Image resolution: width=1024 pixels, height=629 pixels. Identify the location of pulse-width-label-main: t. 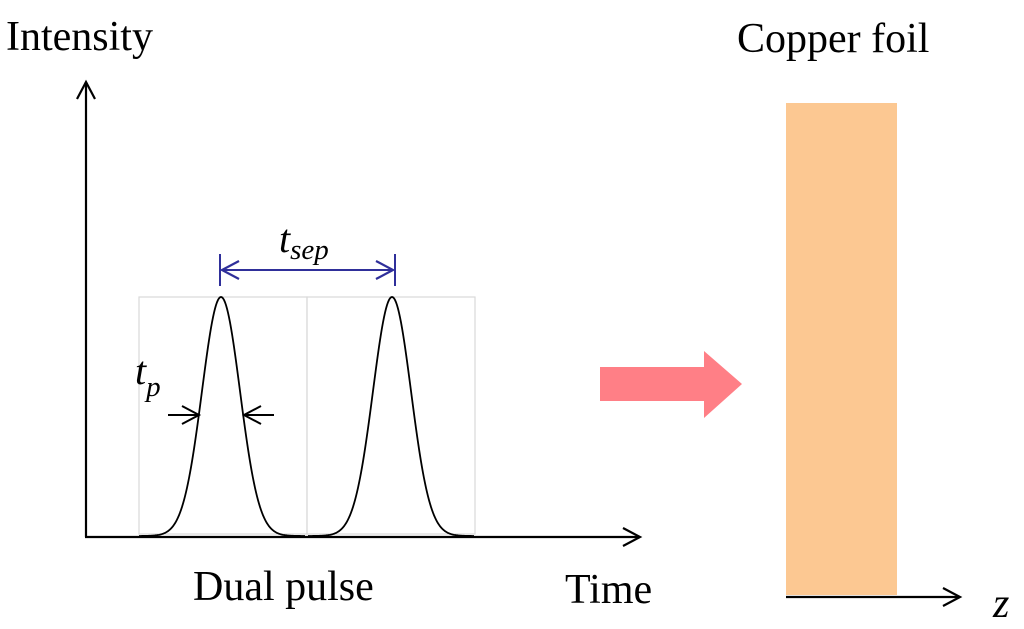
(141, 370).